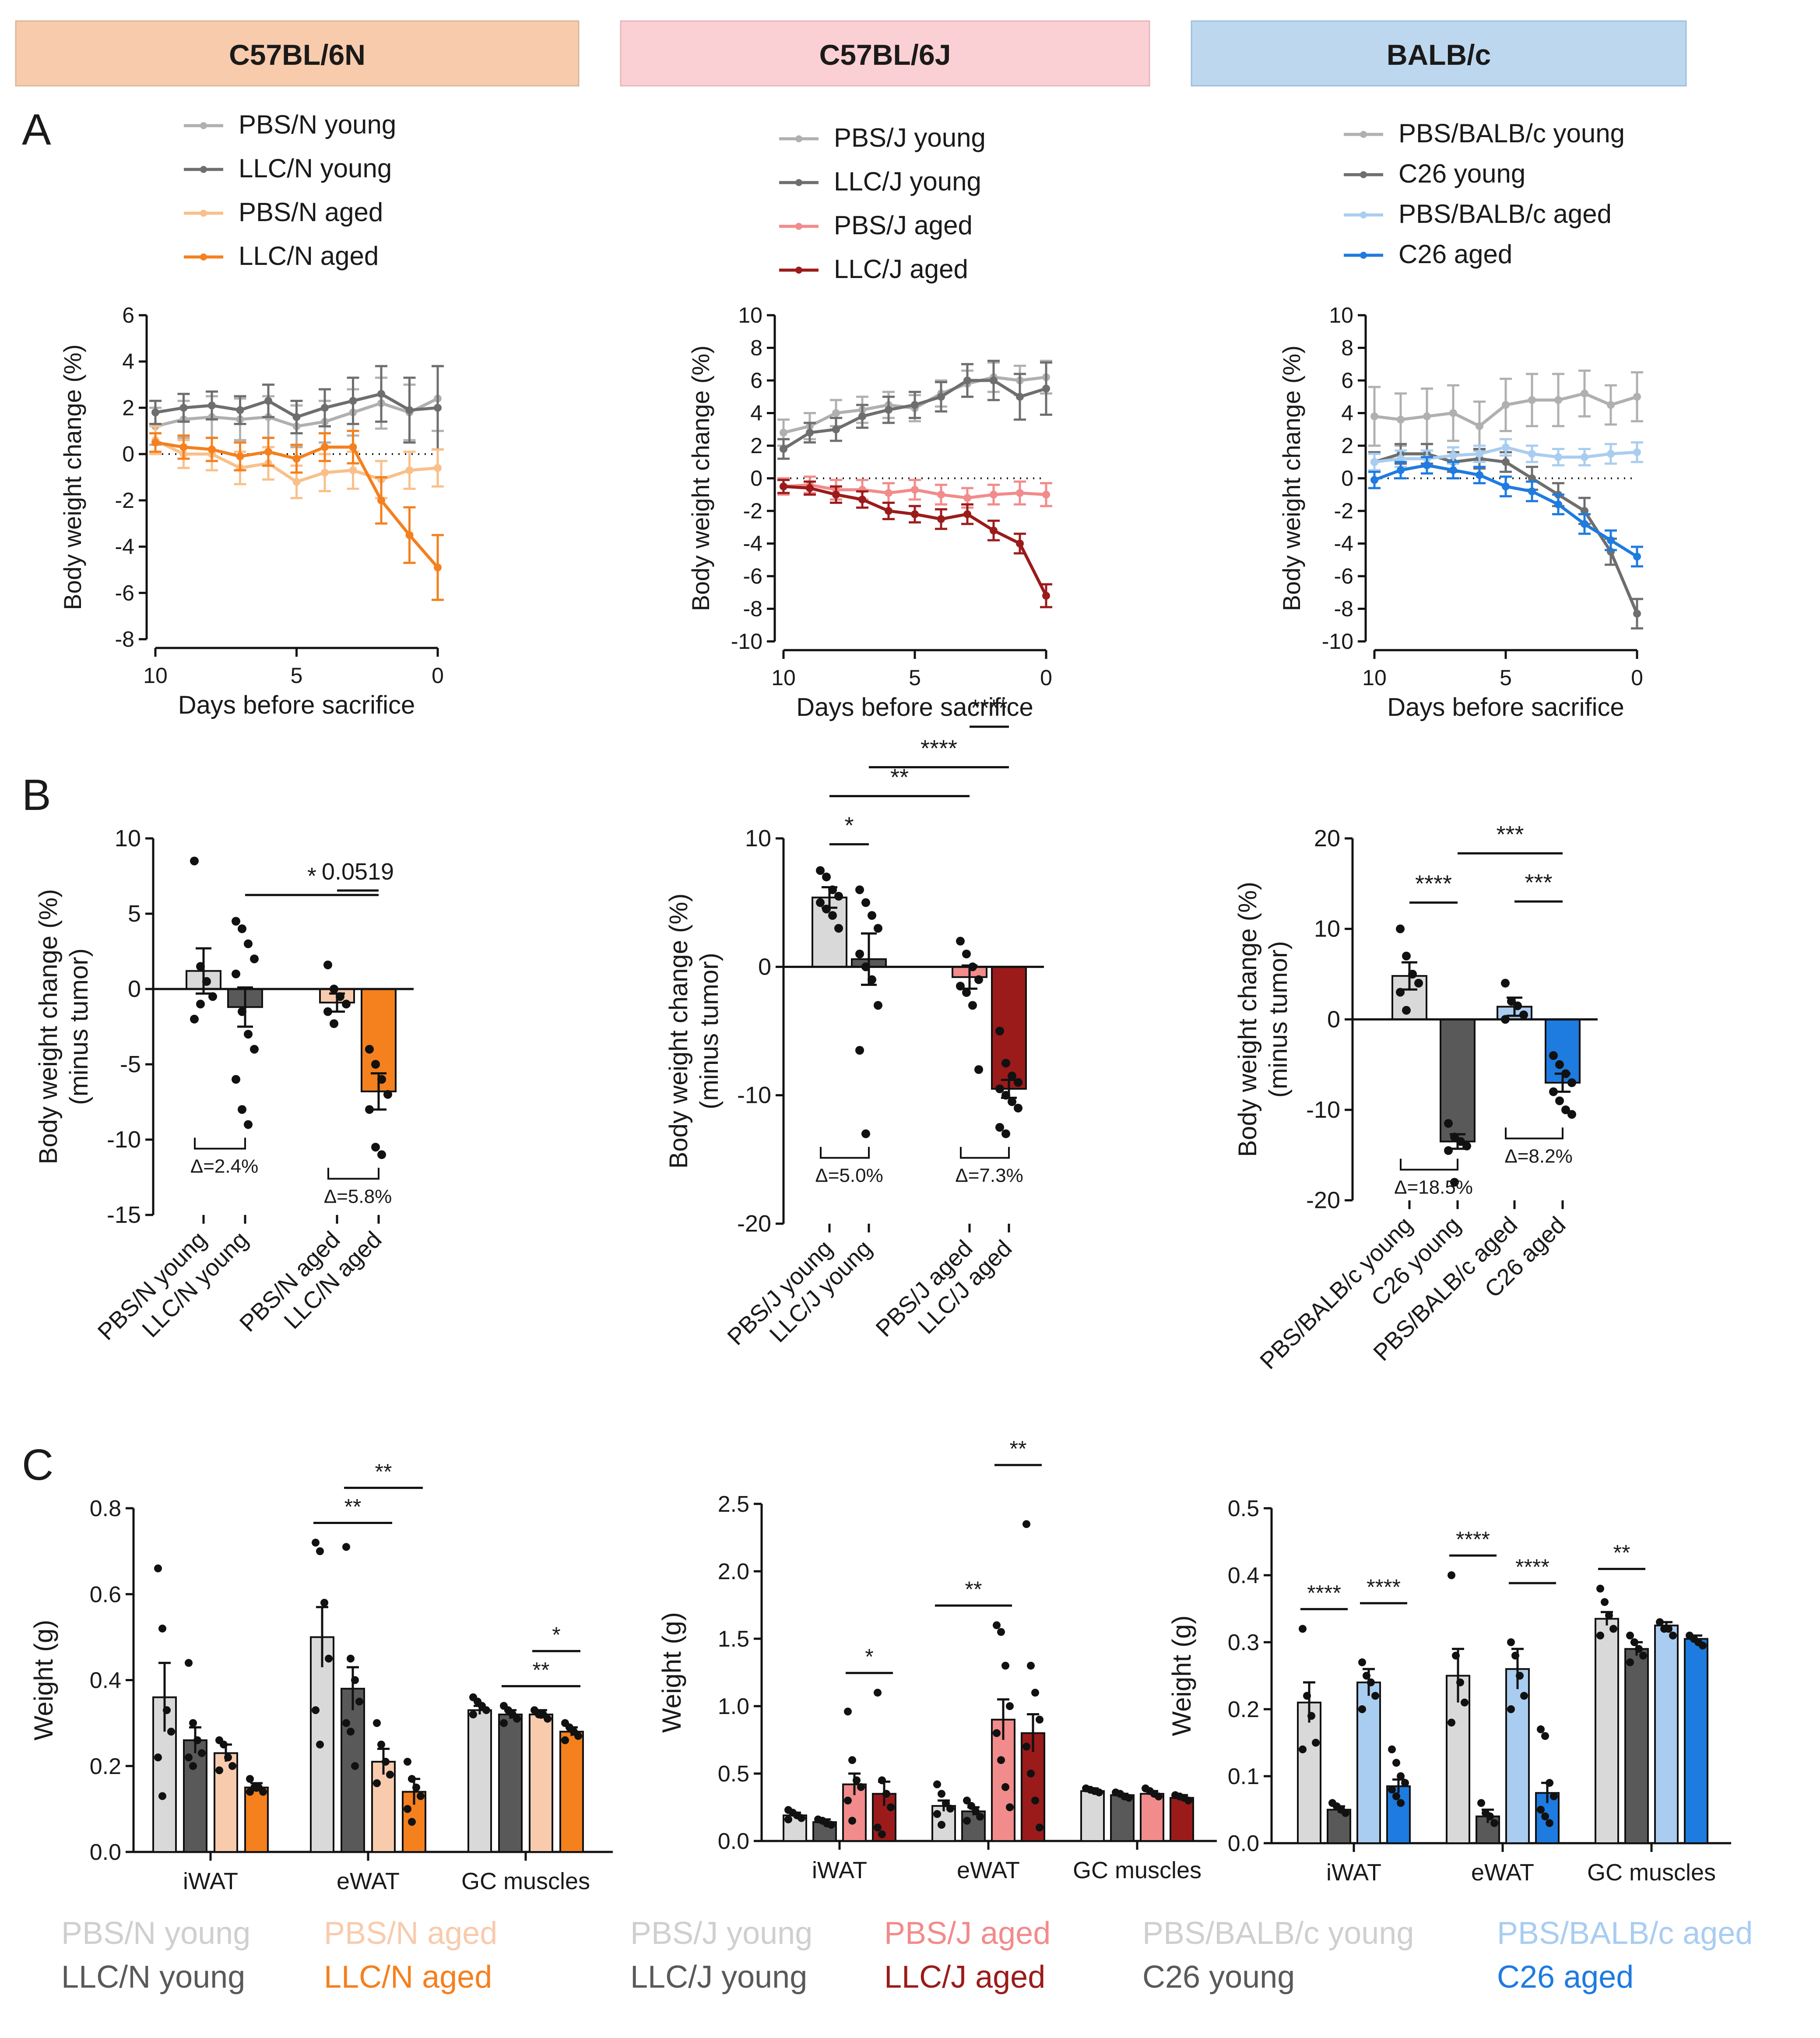 This screenshot has width=1820, height=2038. I want to click on strain-header-label: C57BL/6N, so click(297, 55).